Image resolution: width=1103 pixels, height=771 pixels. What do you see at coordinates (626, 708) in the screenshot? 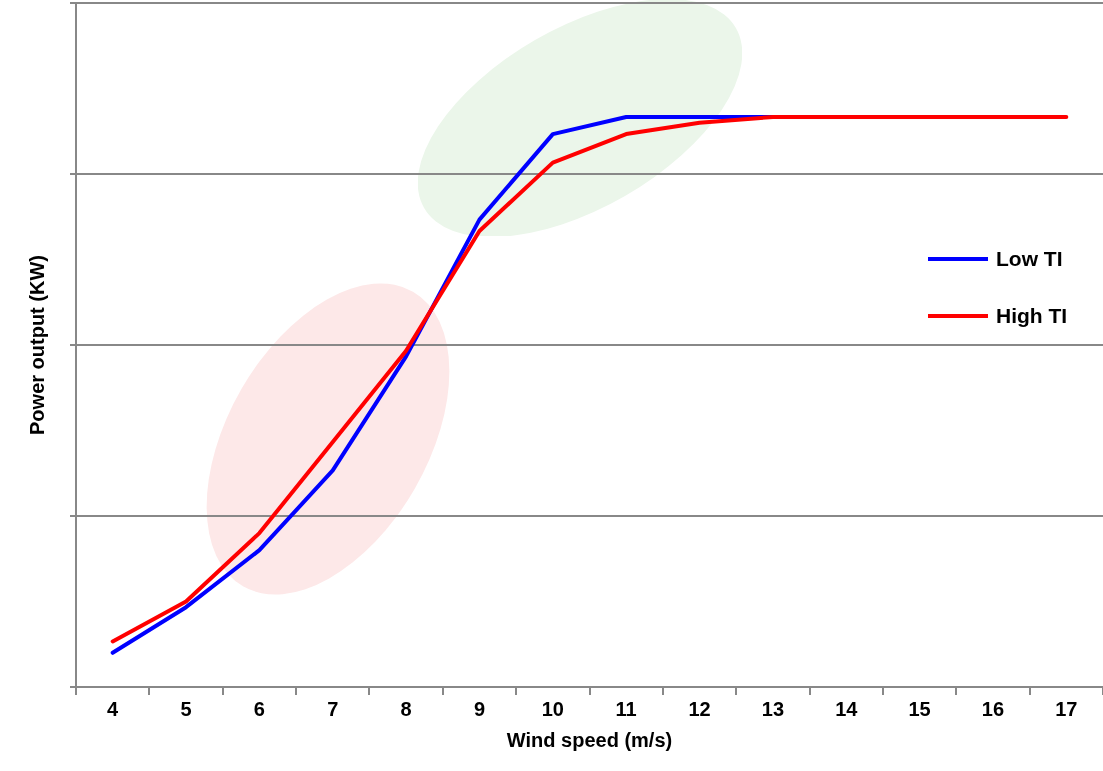
I see `x-tick-label: 11` at bounding box center [626, 708].